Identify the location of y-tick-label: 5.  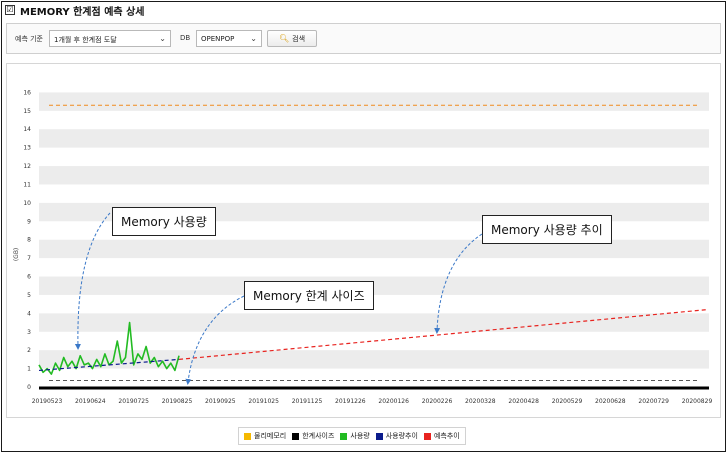
(29, 295).